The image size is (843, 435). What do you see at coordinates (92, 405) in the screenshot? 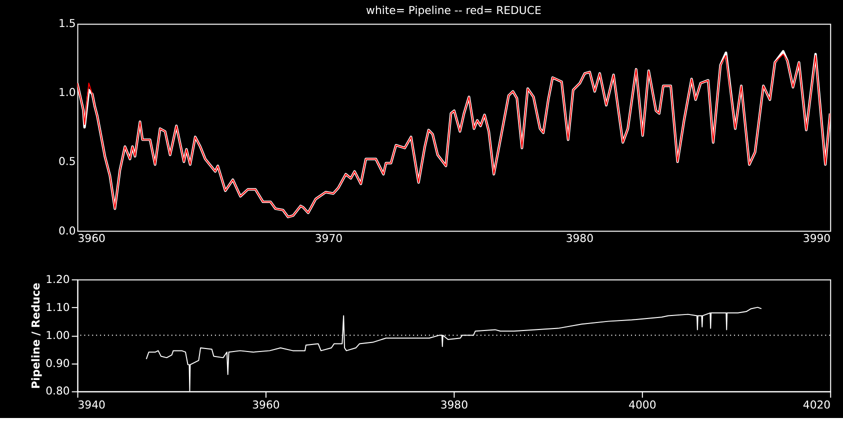
I see `x-tick-label: 3940` at bounding box center [92, 405].